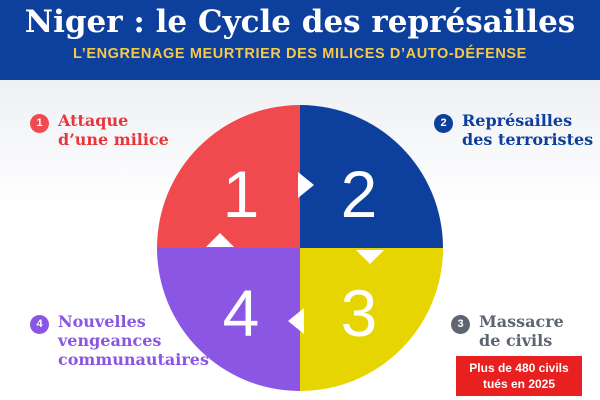 Image resolution: width=600 pixels, height=400 pixels. What do you see at coordinates (443, 123) in the screenshot?
I see `step-2-badge: 2` at bounding box center [443, 123].